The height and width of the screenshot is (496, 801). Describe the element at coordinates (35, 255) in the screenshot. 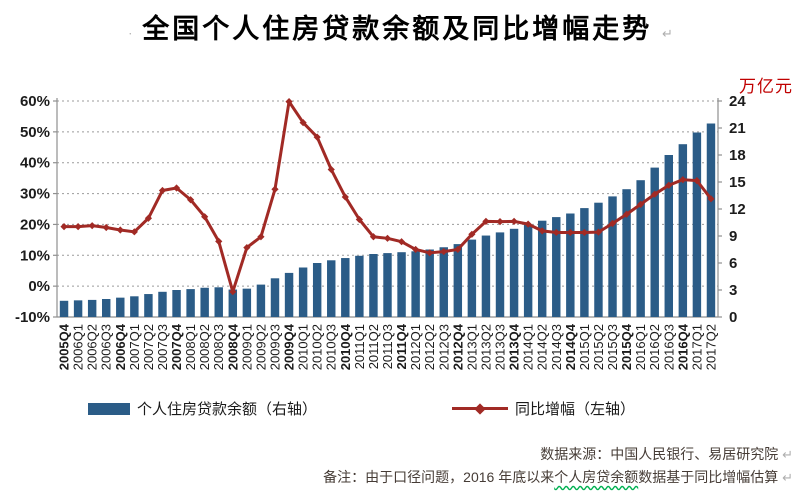

I see `left-axis-tick-label: 10%` at that location.